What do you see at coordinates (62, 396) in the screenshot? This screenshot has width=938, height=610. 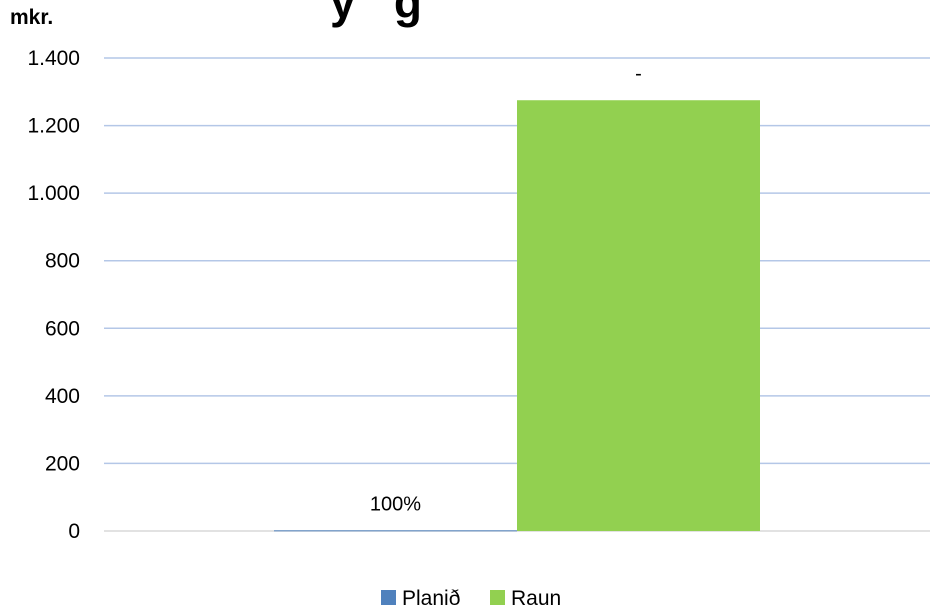 I see `y-tick-label: 400` at bounding box center [62, 396].